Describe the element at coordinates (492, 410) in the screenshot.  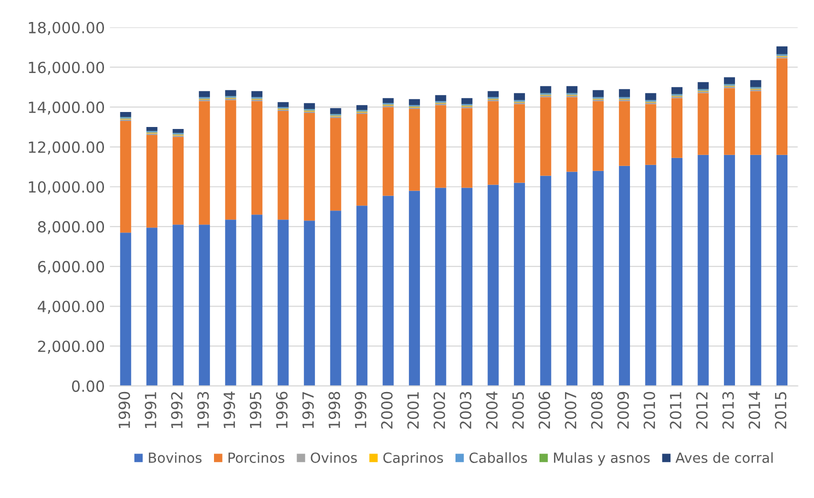
I see `x-tick-label: 2004` at that location.